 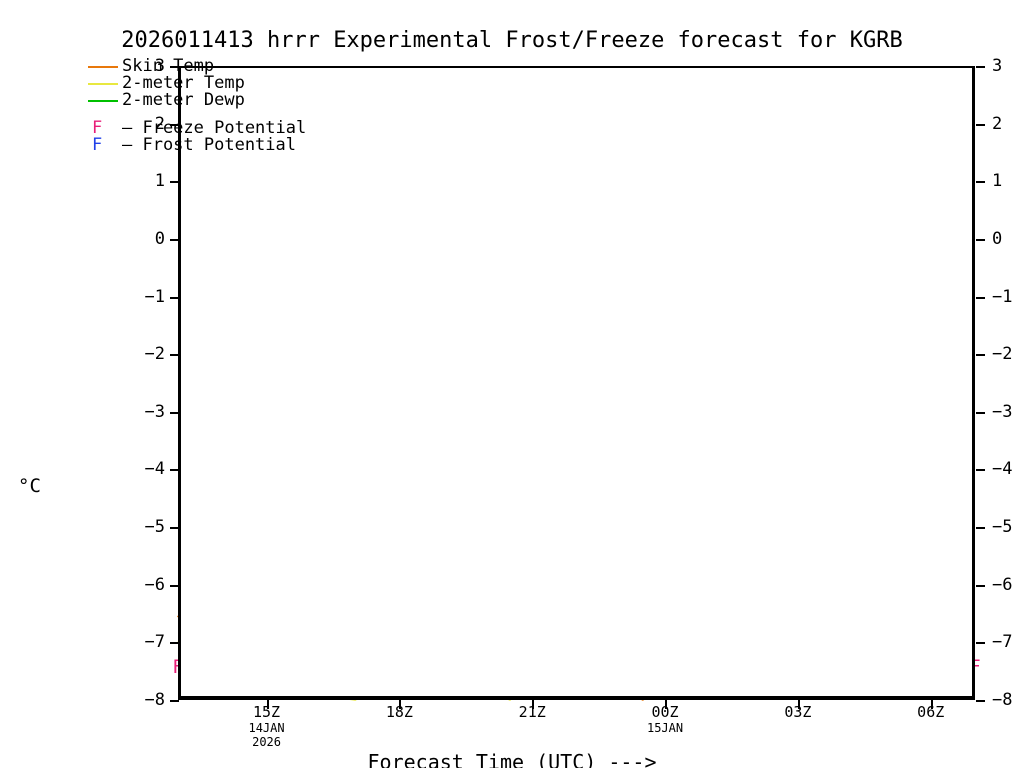 What do you see at coordinates (253, 100) in the screenshot?
I see `legend-item-2-meter-dewp: 2-meter Dewp` at bounding box center [253, 100].